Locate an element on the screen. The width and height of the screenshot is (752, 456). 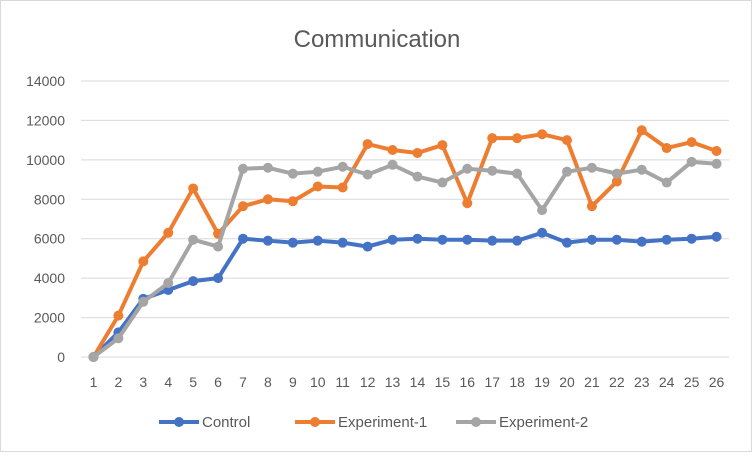
x-tick-label: 19 is located at coordinates (542, 382).